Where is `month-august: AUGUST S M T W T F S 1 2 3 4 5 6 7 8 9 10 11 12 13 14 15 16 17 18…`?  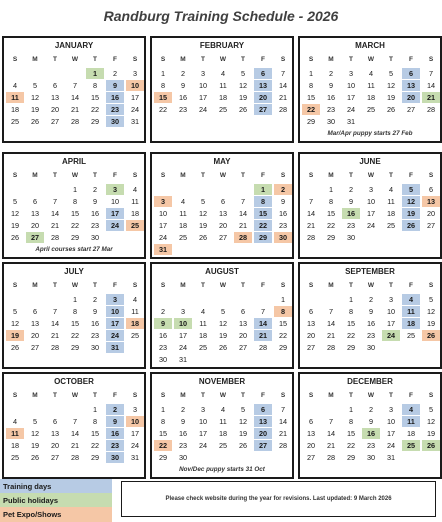 month-august: AUGUST S M T W T F S 1 2 3 4 5 6 7 8 9 10 11 12 13 14 15 16 17 18… is located at coordinates (222, 315).